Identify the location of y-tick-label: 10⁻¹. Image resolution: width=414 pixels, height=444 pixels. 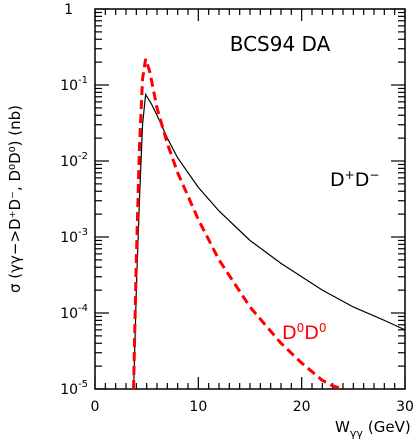
(74, 84).